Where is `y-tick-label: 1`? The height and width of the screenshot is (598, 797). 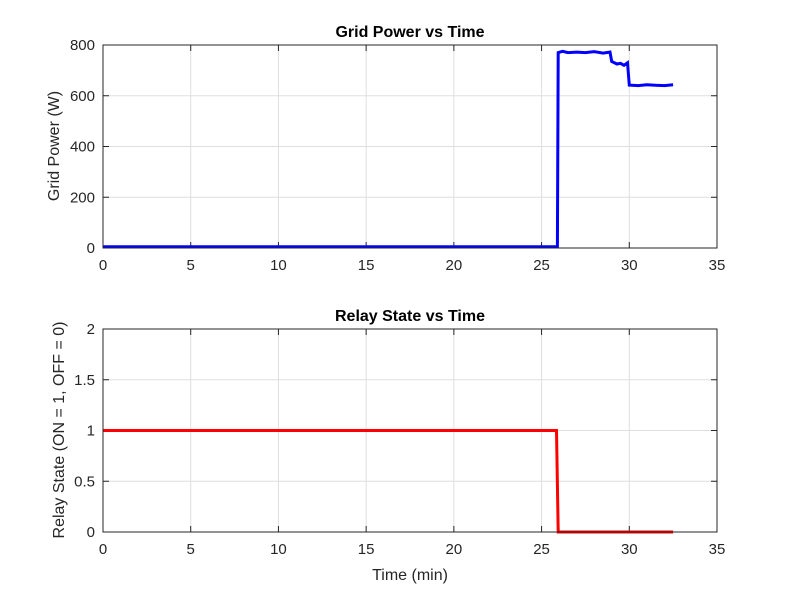
y-tick-label: 1 is located at coordinates (91, 431).